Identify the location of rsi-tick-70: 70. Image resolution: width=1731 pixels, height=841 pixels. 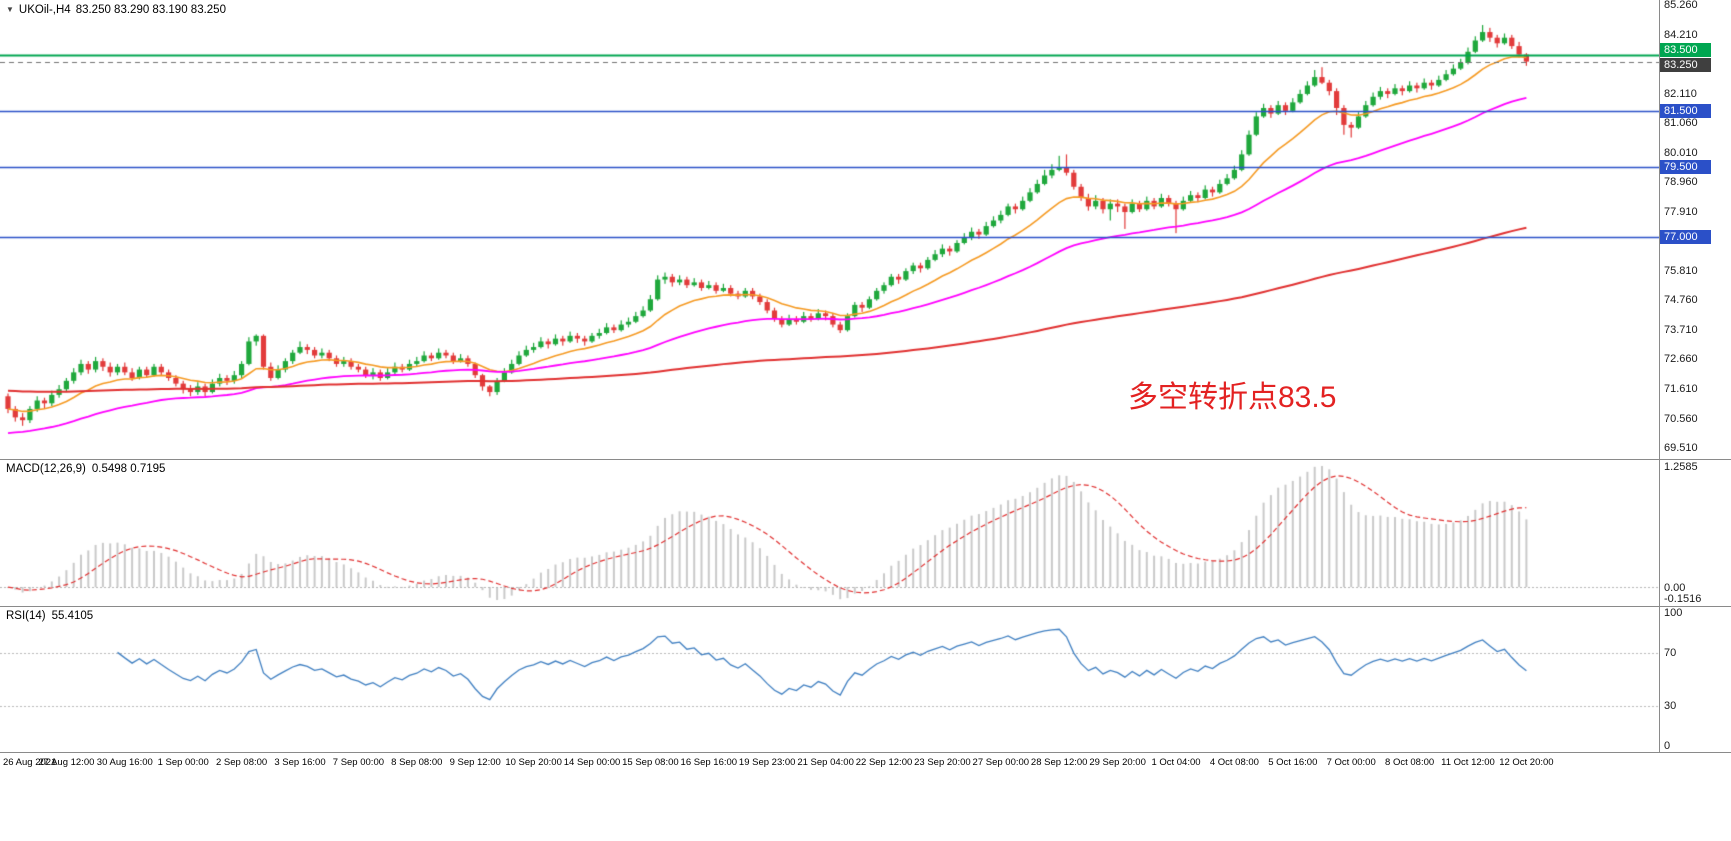
(1670, 652).